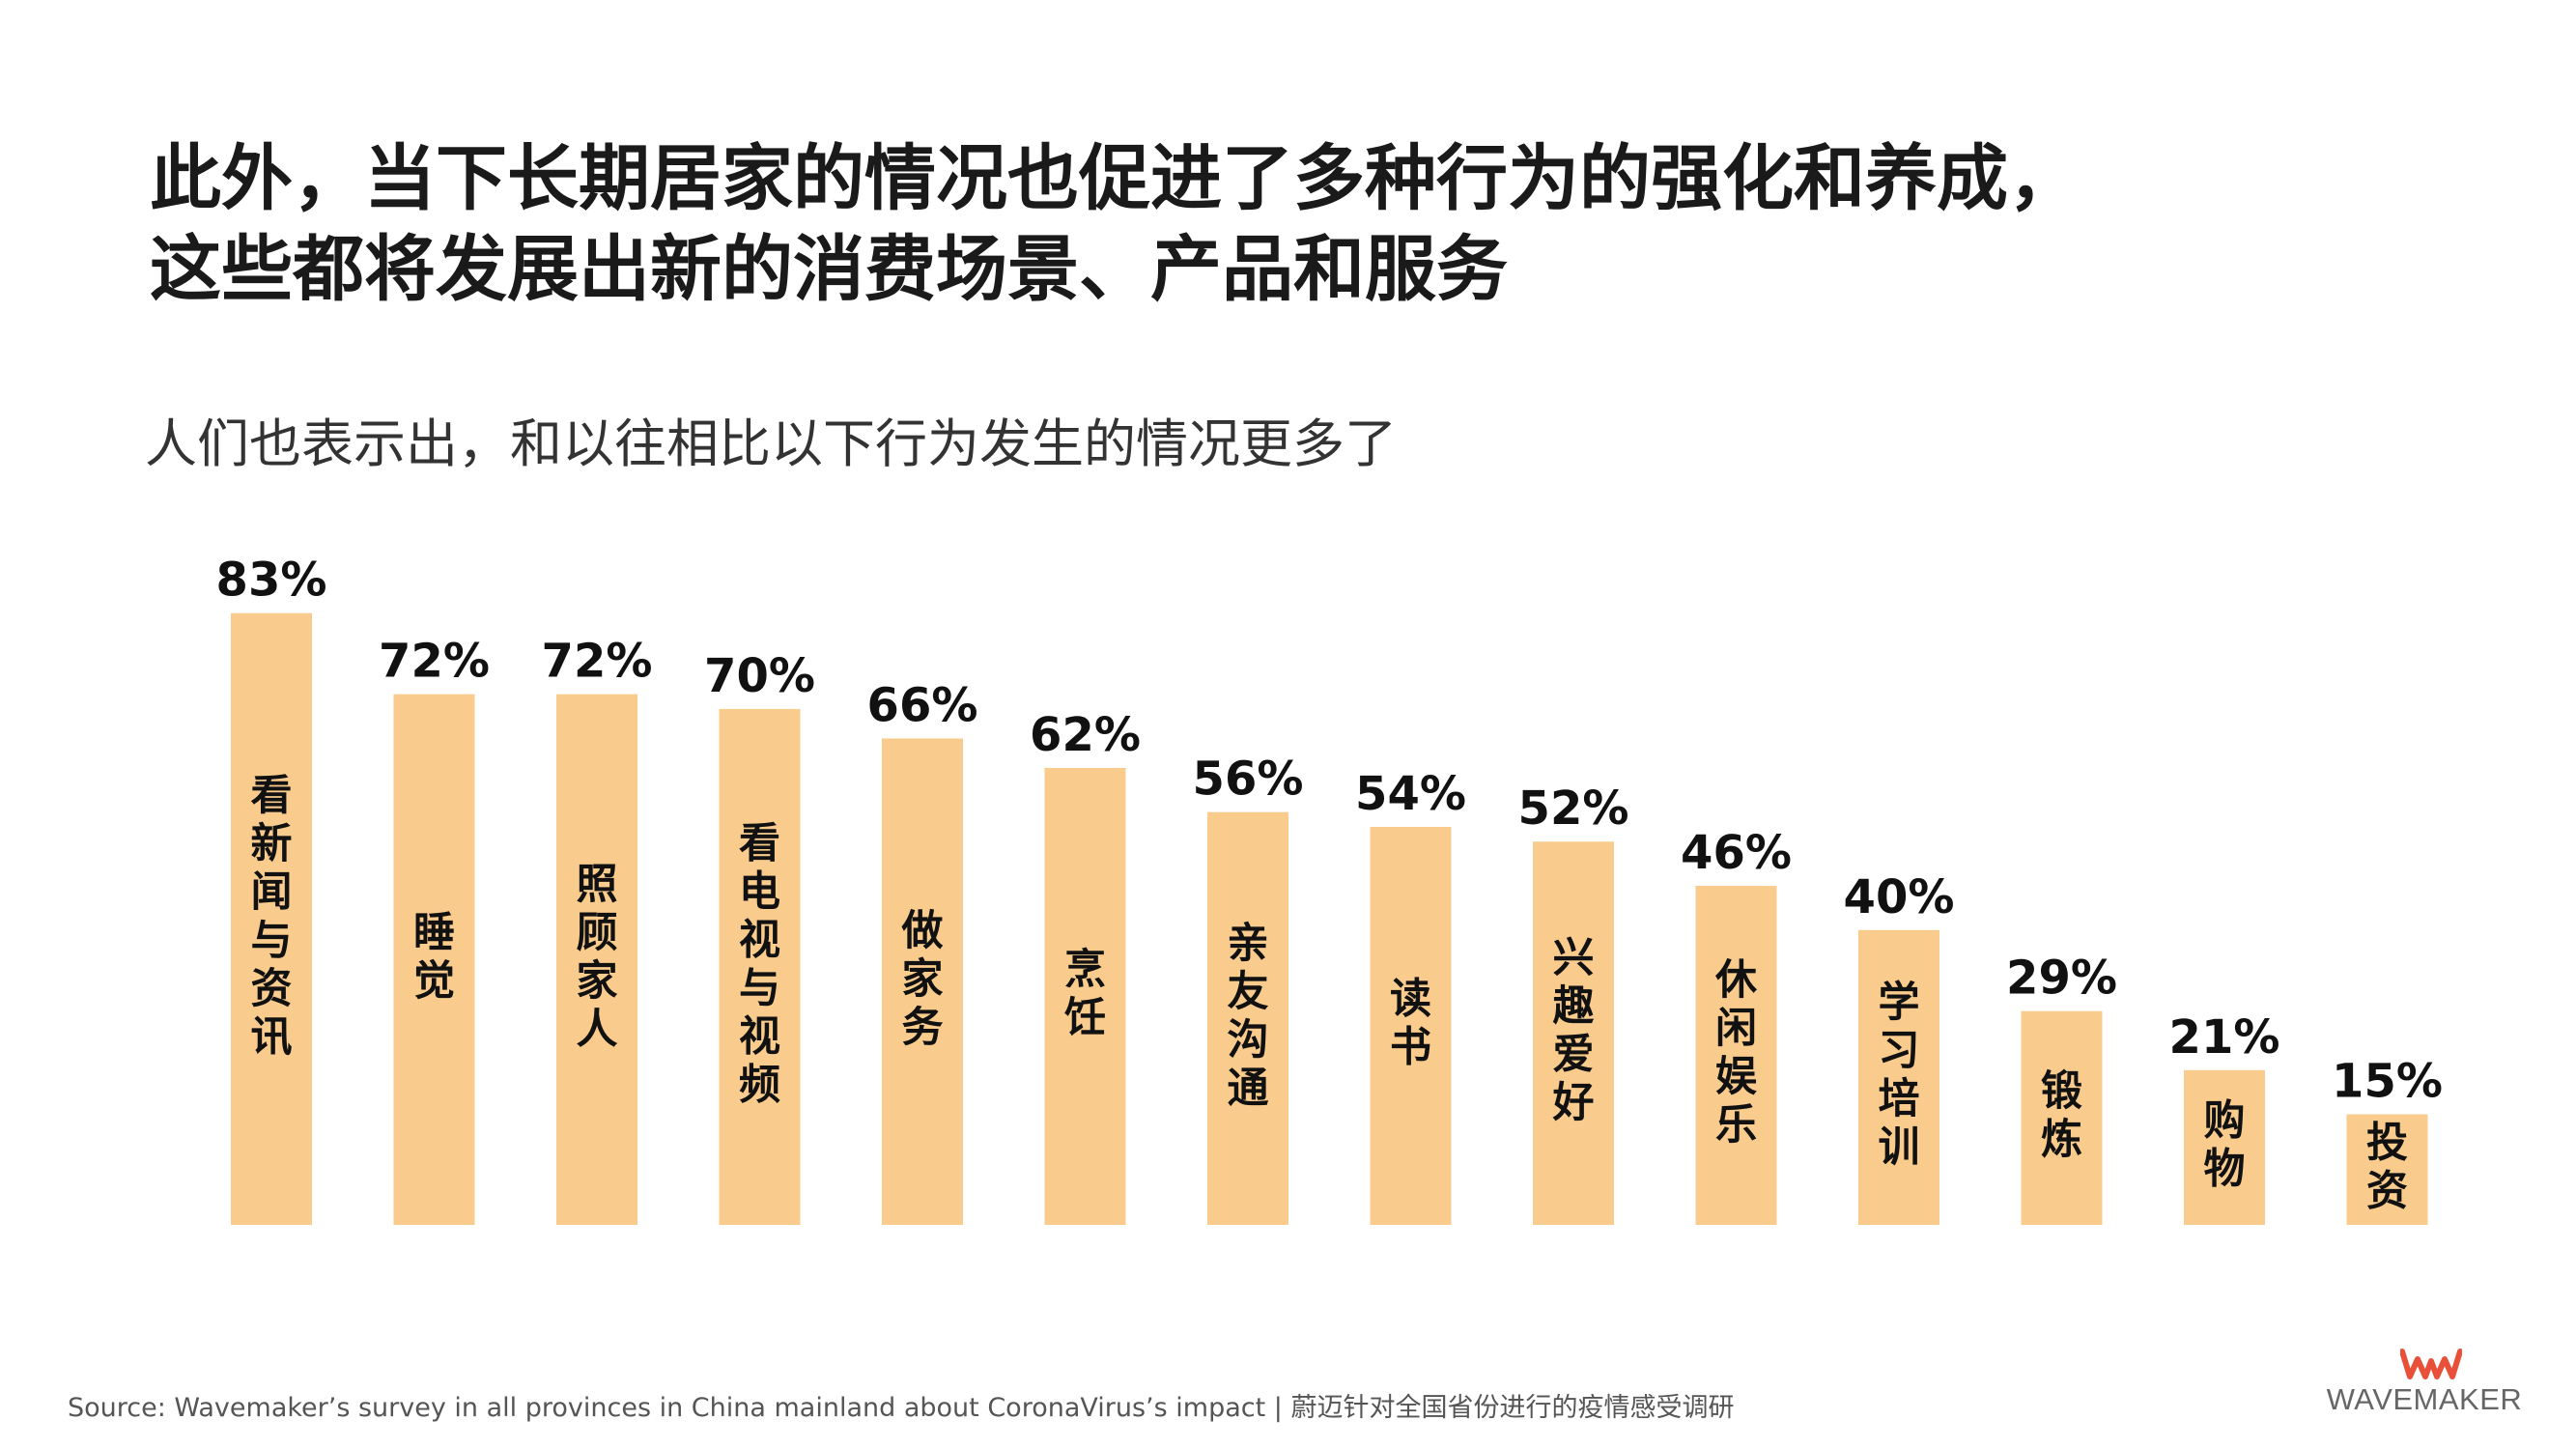 This screenshot has height=1449, width=2576. I want to click on bar-value-label: 66%, so click(922, 705).